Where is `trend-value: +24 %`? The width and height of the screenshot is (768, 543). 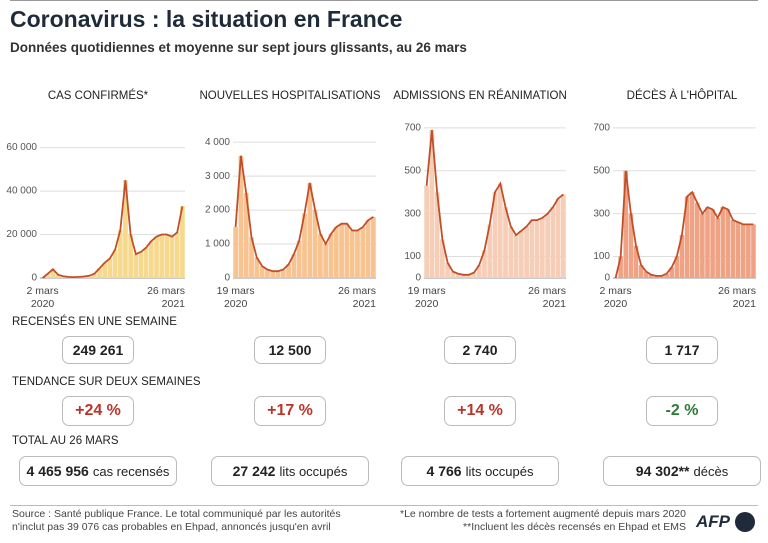 trend-value: +24 % is located at coordinates (98, 410).